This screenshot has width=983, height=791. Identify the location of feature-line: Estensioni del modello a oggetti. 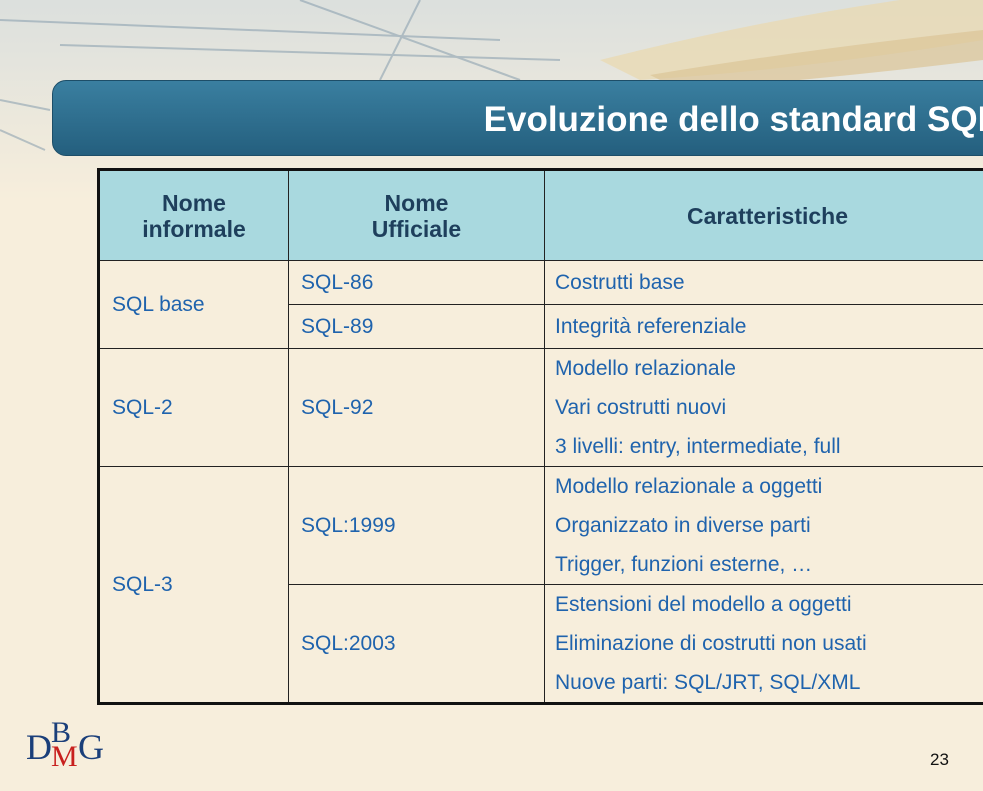
(703, 604).